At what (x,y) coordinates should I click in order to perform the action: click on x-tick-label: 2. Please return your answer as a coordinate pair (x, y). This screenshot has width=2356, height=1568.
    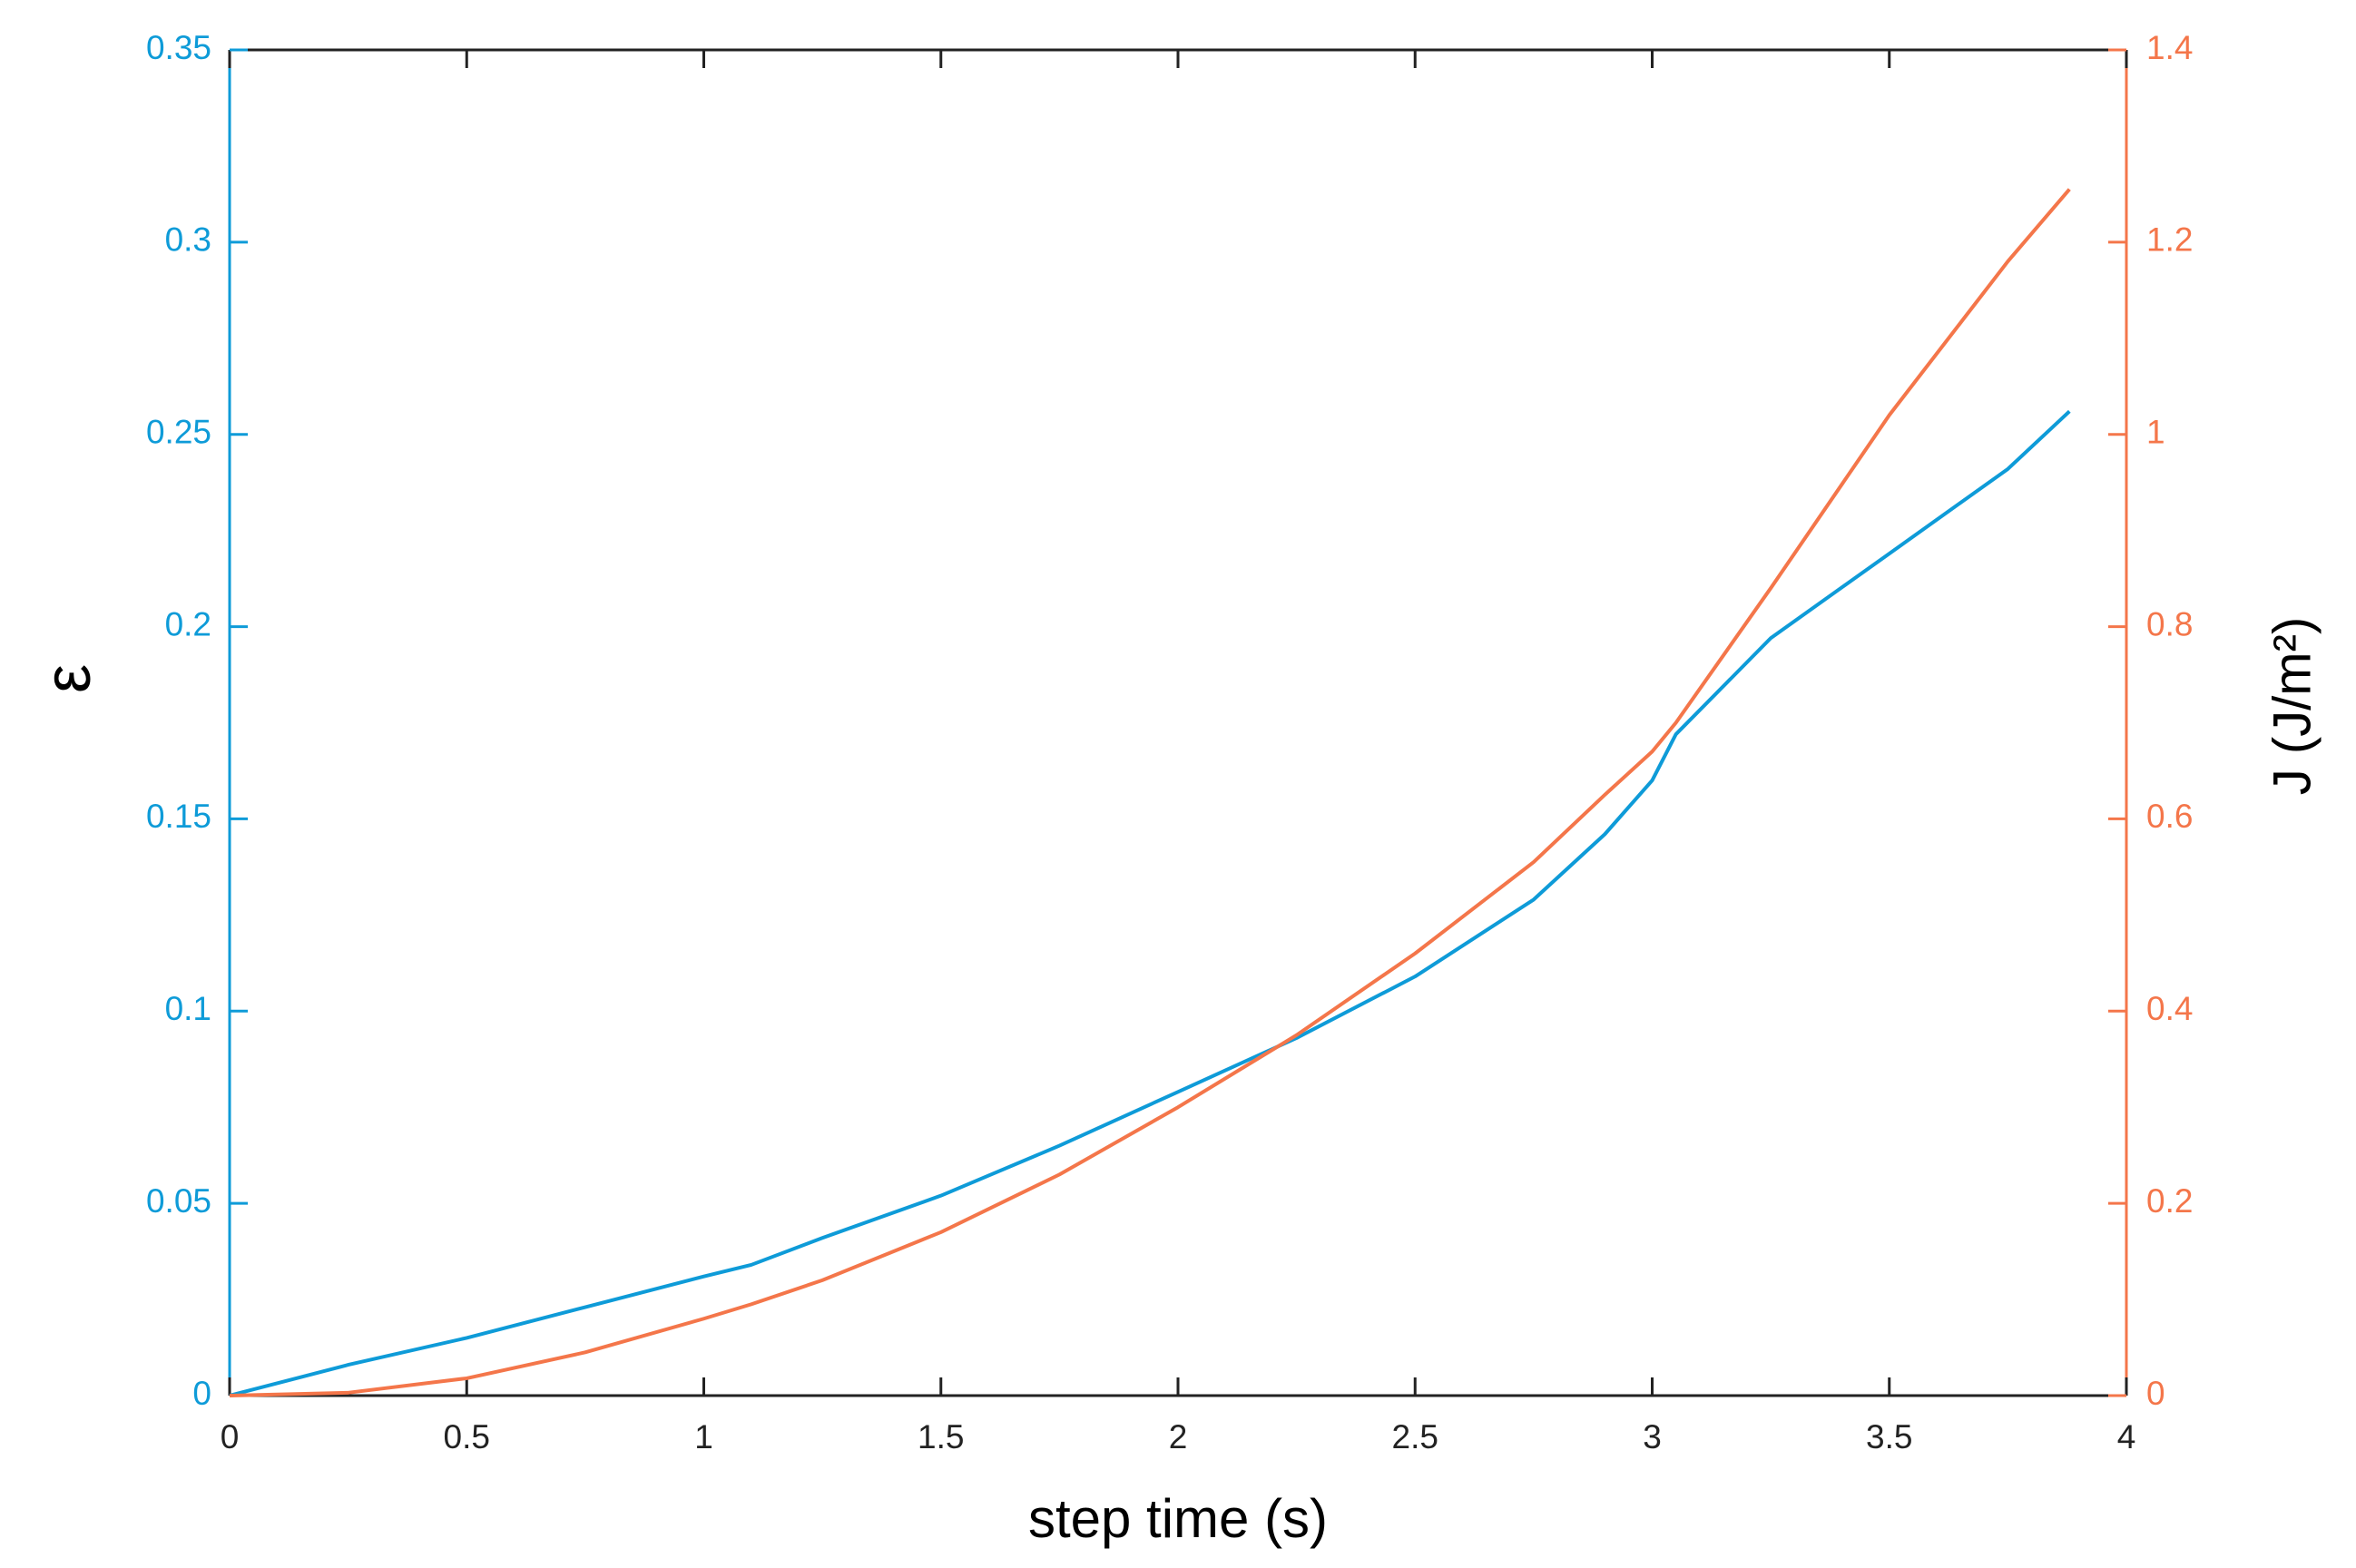
    Looking at the image, I should click on (1178, 1436).